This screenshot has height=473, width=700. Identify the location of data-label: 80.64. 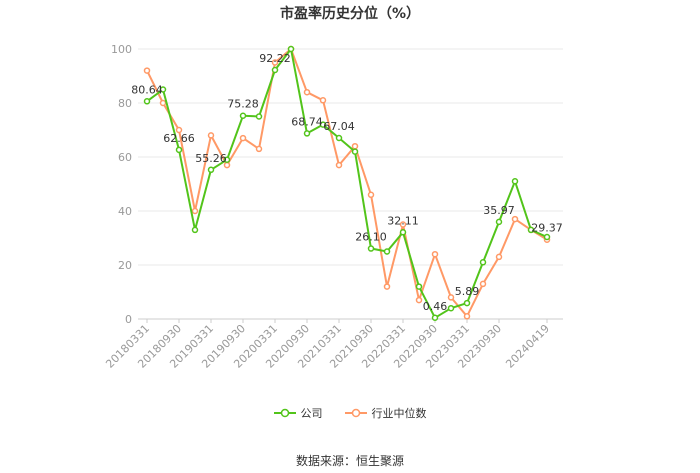
(147, 89).